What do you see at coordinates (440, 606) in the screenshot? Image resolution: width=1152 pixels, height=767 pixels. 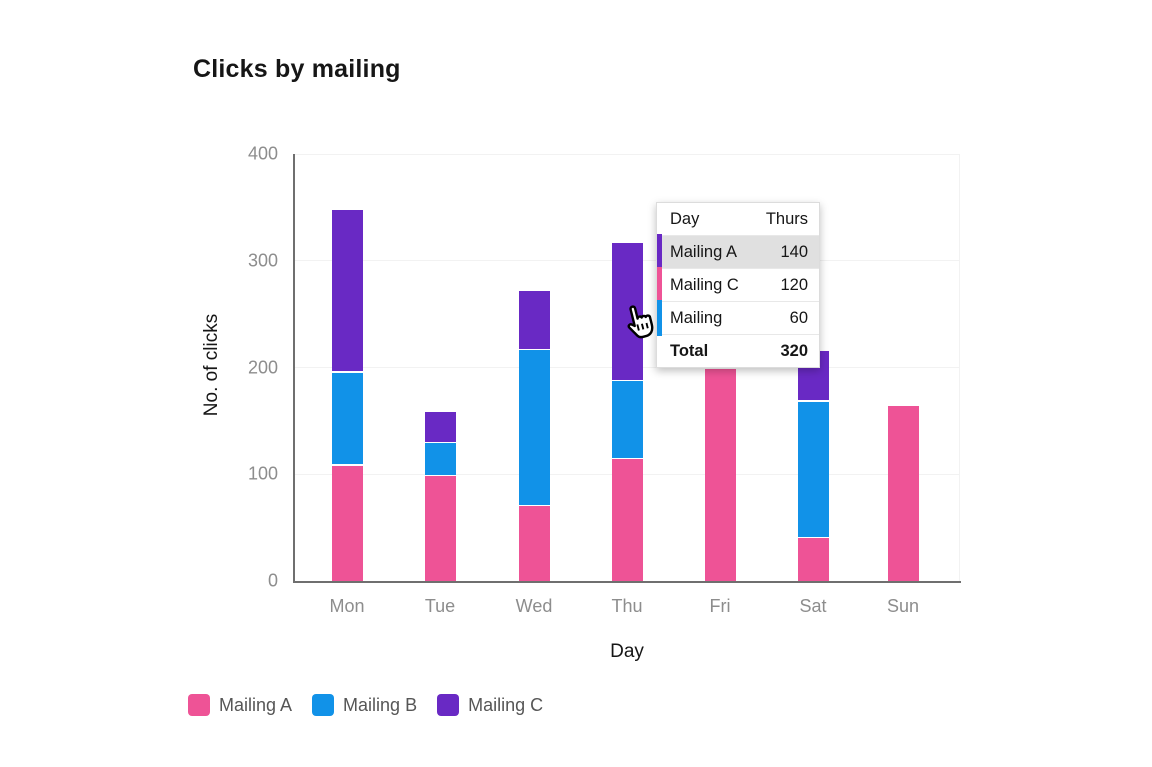 I see `x-tick-label-tue: Tue` at bounding box center [440, 606].